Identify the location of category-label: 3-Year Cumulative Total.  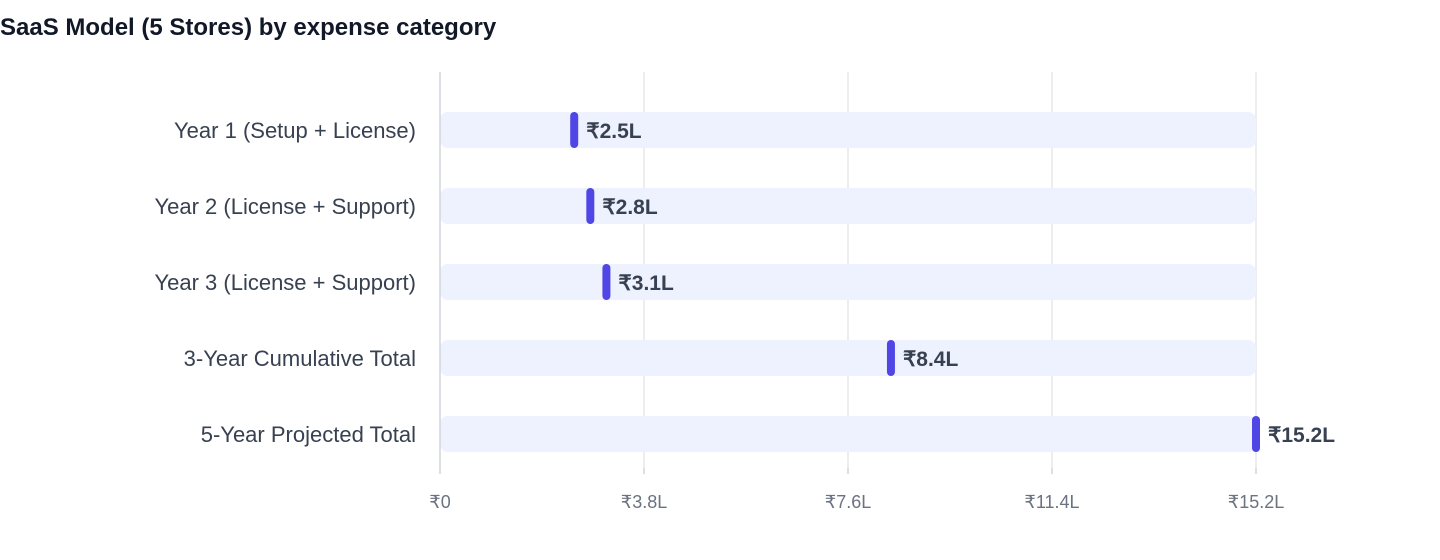
(300, 358).